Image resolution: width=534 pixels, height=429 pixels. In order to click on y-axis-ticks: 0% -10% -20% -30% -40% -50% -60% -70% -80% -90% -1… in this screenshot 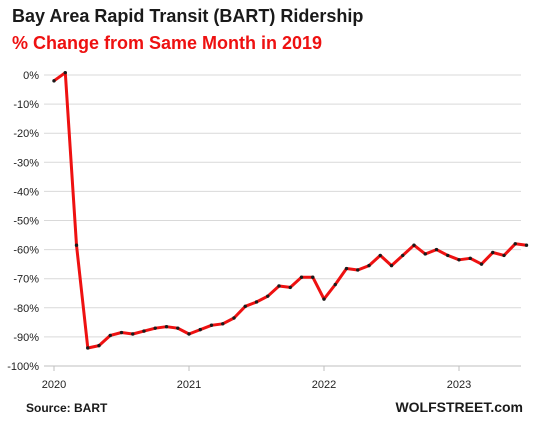, I will do `click(23, 221)`.